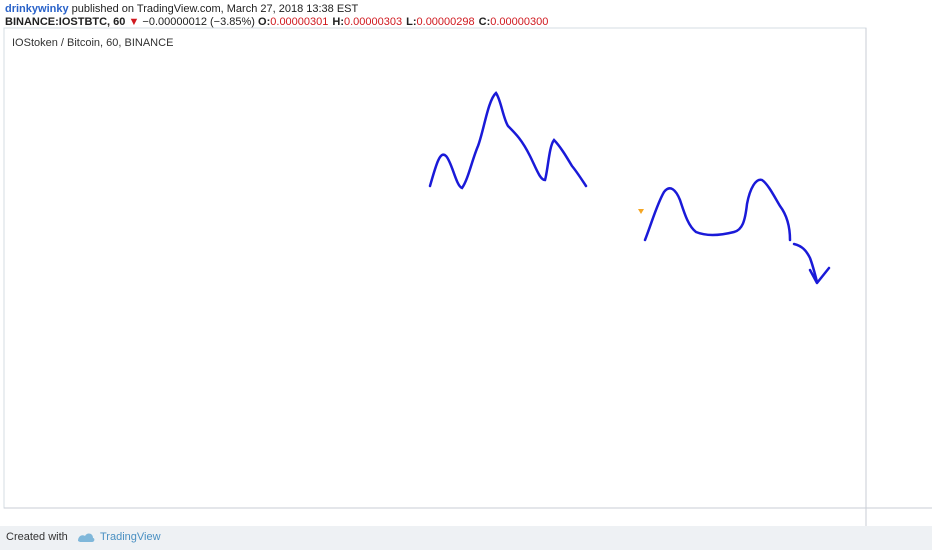  I want to click on double-top-drawing, so click(717, 210).